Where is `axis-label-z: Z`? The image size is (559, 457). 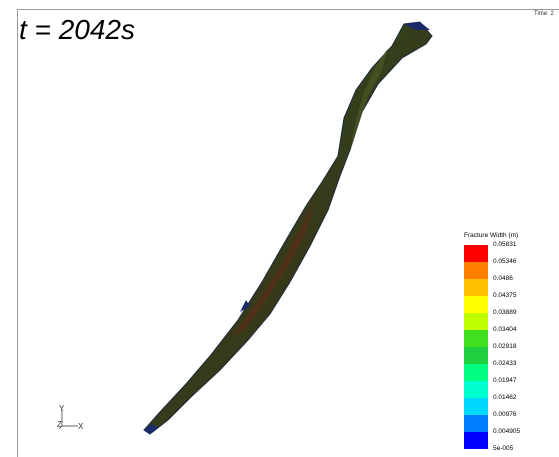 axis-label-z: Z is located at coordinates (59, 424).